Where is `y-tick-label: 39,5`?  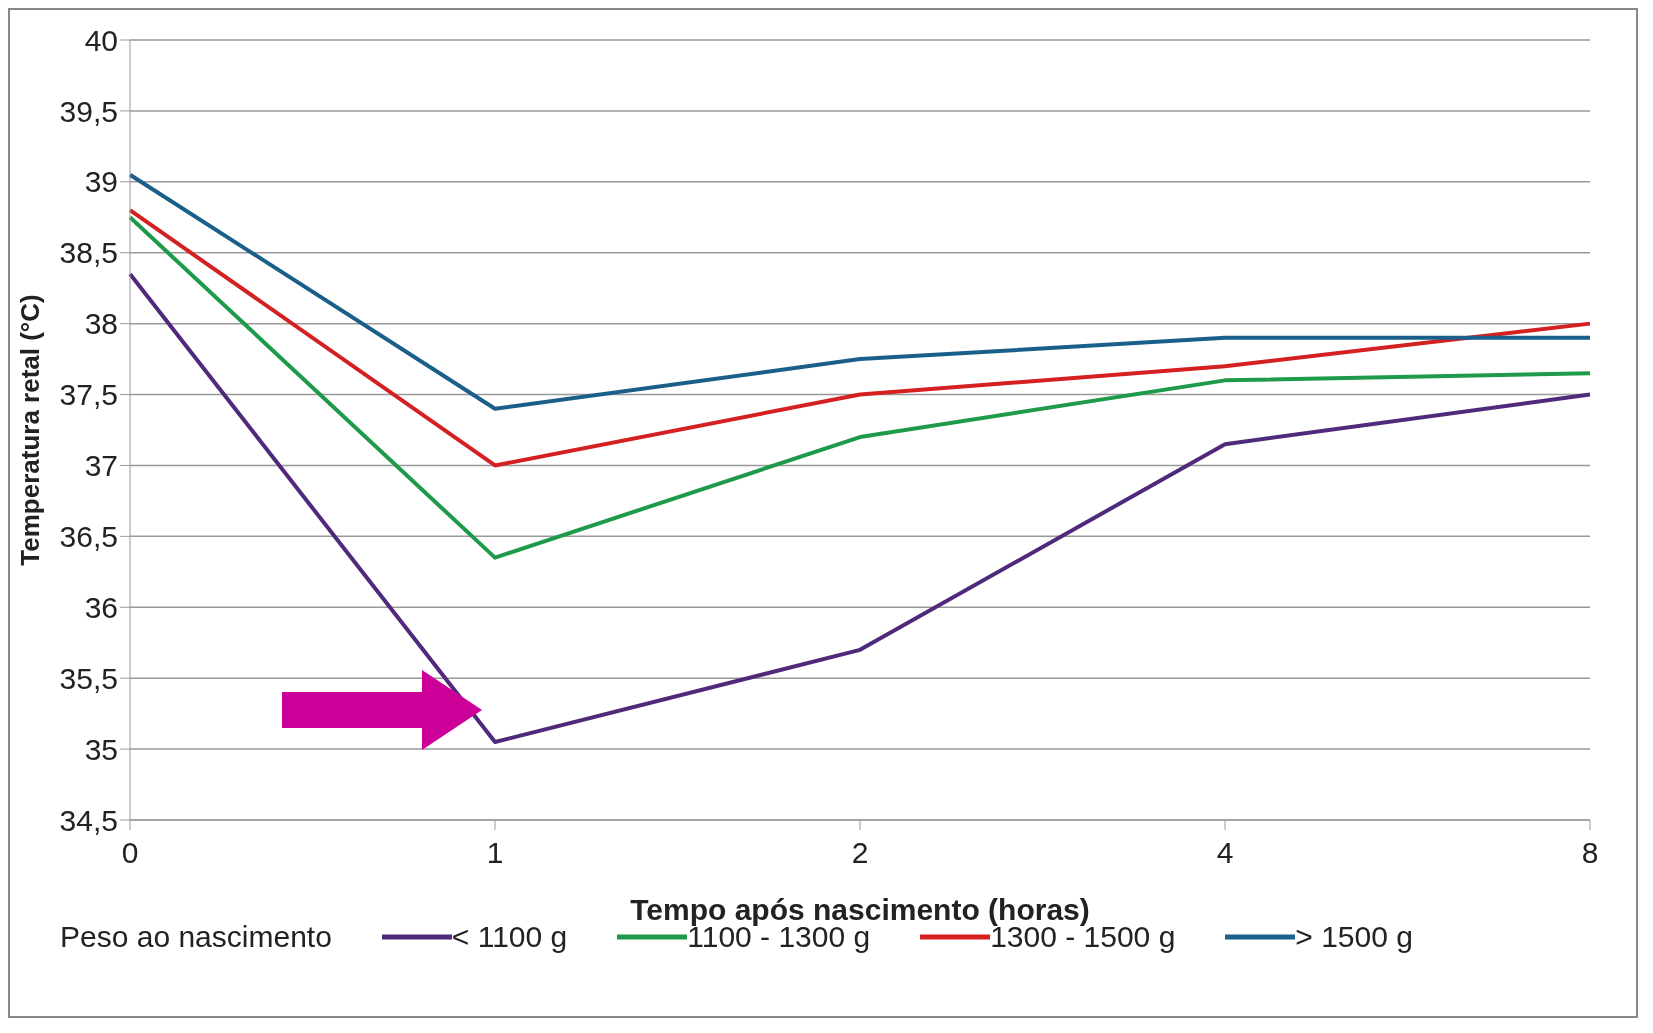
y-tick-label: 39,5 is located at coordinates (88, 111).